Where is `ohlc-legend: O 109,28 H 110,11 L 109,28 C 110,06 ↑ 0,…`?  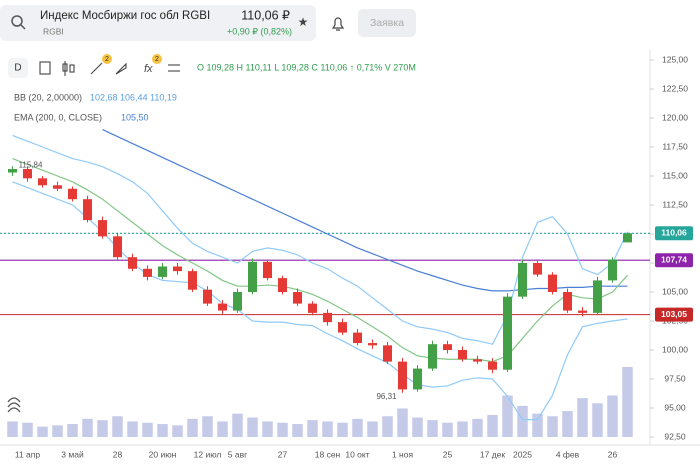
ohlc-legend: O 109,28 H 110,11 L 109,28 C 110,06 ↑ 0,… is located at coordinates (306, 67).